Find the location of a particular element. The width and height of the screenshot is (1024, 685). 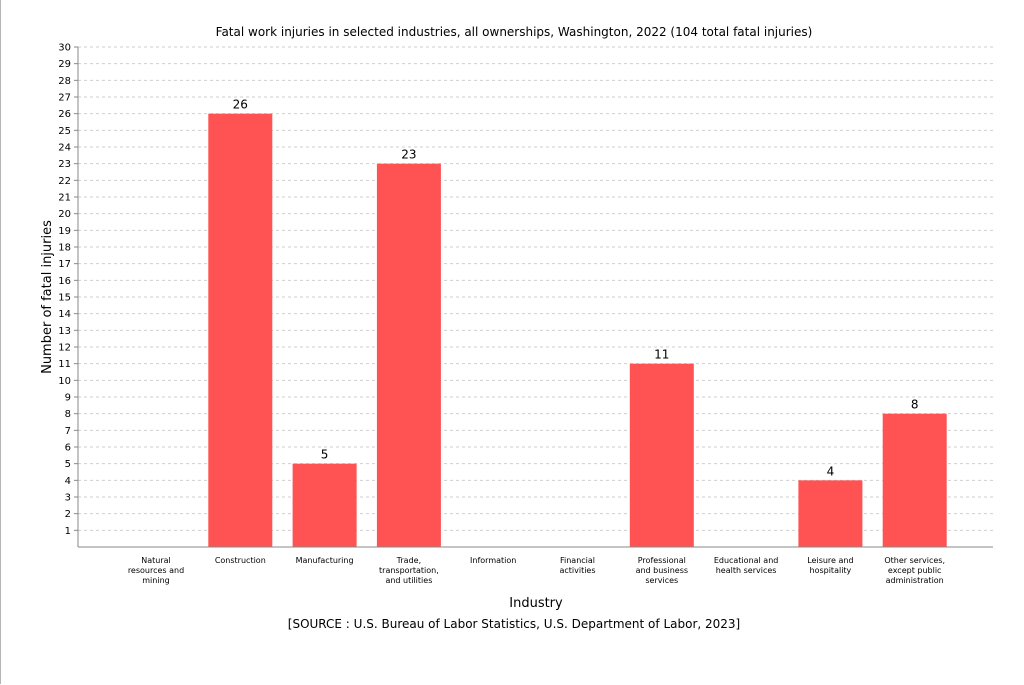

y-tick-label: 1 is located at coordinates (68, 531).